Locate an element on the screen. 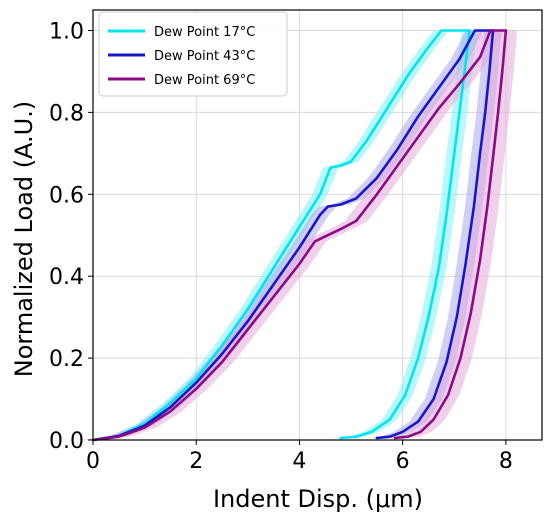 The width and height of the screenshot is (550, 517). legend-label: Dew Point 43°C is located at coordinates (204, 56).